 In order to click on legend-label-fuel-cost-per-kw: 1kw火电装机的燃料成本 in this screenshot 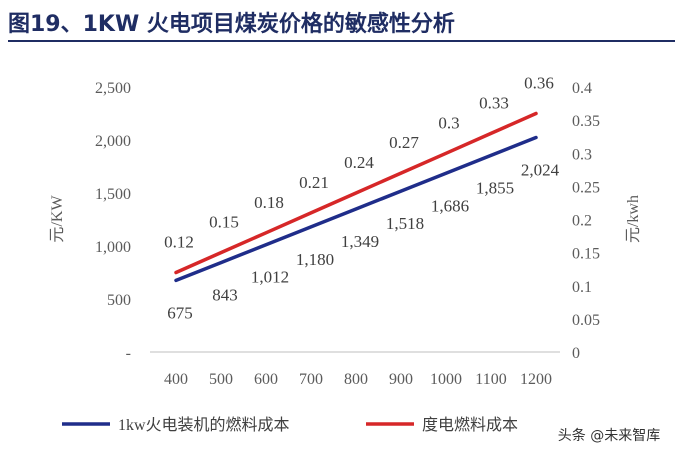, I will do `click(204, 425)`.